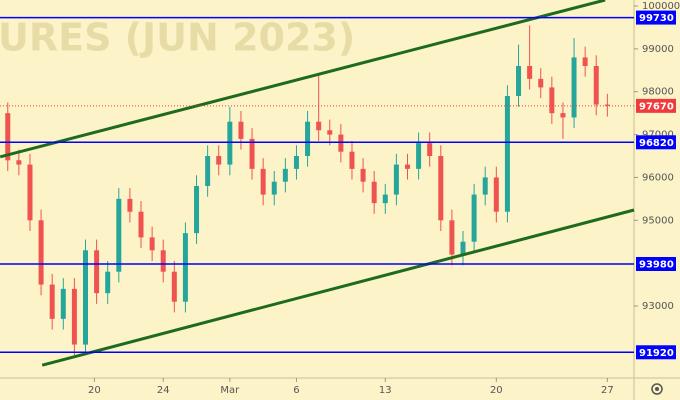 The image size is (680, 400). What do you see at coordinates (658, 177) in the screenshot?
I see `y-tick-label: 96000` at bounding box center [658, 177].